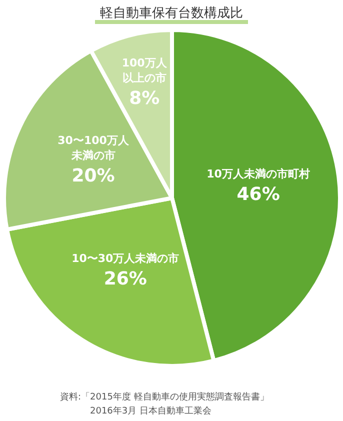 This screenshot has height=421, width=343. What do you see at coordinates (126, 258) in the screenshot?
I see `slice-label: 10〜30万人未満の市` at bounding box center [126, 258].